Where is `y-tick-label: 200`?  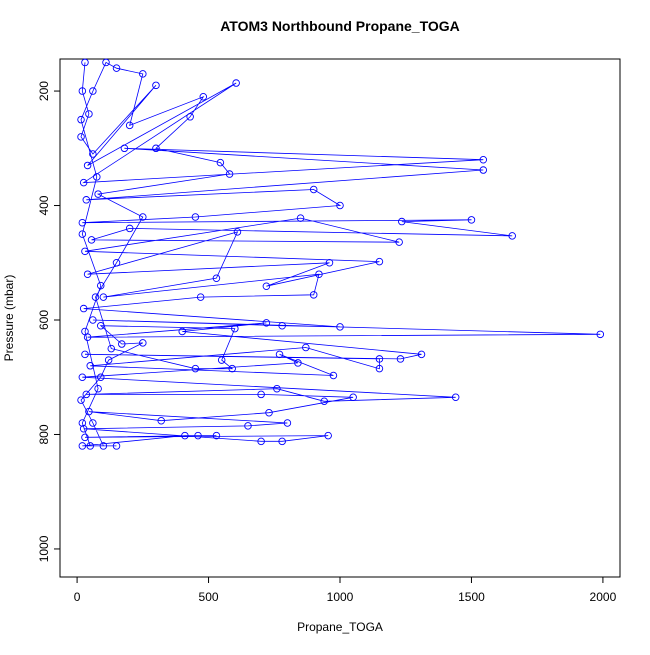 y-tick-label: 200 is located at coordinates (44, 91).